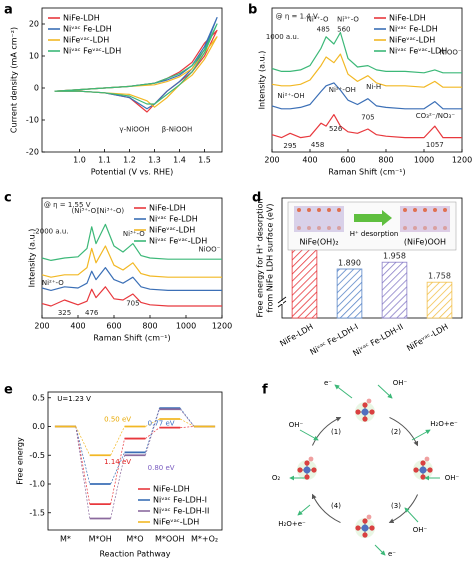 The width and height of the screenshot is (474, 562). I want to click on x-axis-title: Reaction Pathway, so click(134, 554).